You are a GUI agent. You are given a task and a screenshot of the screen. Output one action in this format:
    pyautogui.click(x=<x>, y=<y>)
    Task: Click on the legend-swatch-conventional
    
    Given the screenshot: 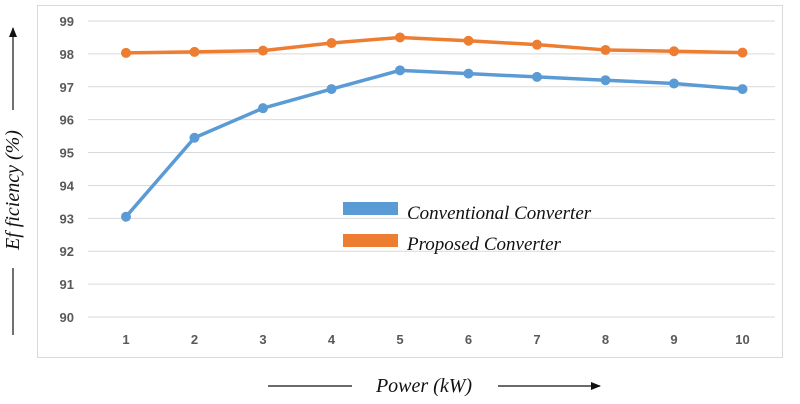 What is the action you would take?
    pyautogui.click(x=370, y=208)
    